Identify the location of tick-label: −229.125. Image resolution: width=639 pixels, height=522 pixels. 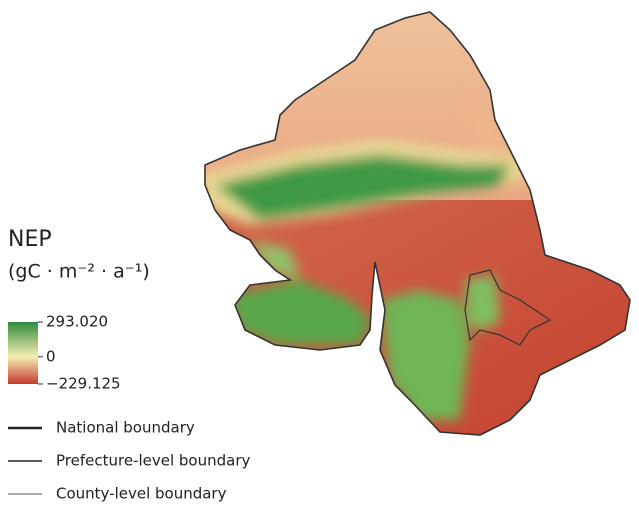
(83, 384).